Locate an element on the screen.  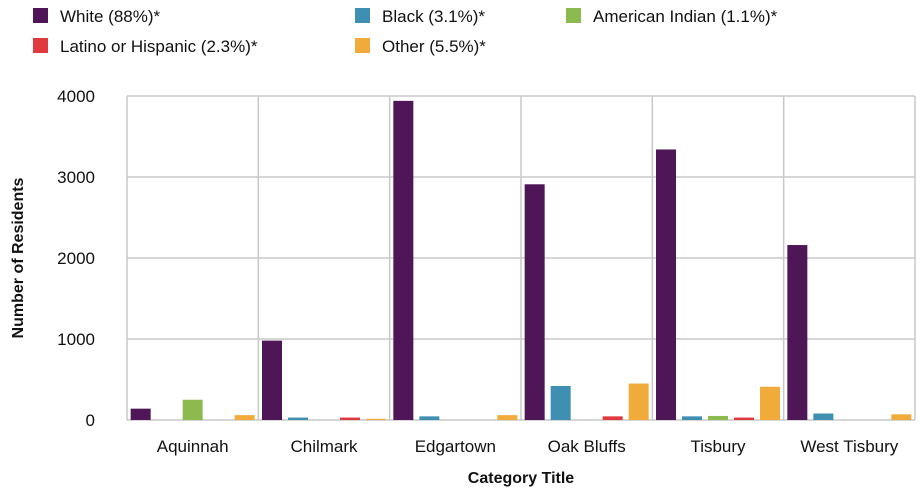
y-tick-label: 3000 is located at coordinates (76, 177).